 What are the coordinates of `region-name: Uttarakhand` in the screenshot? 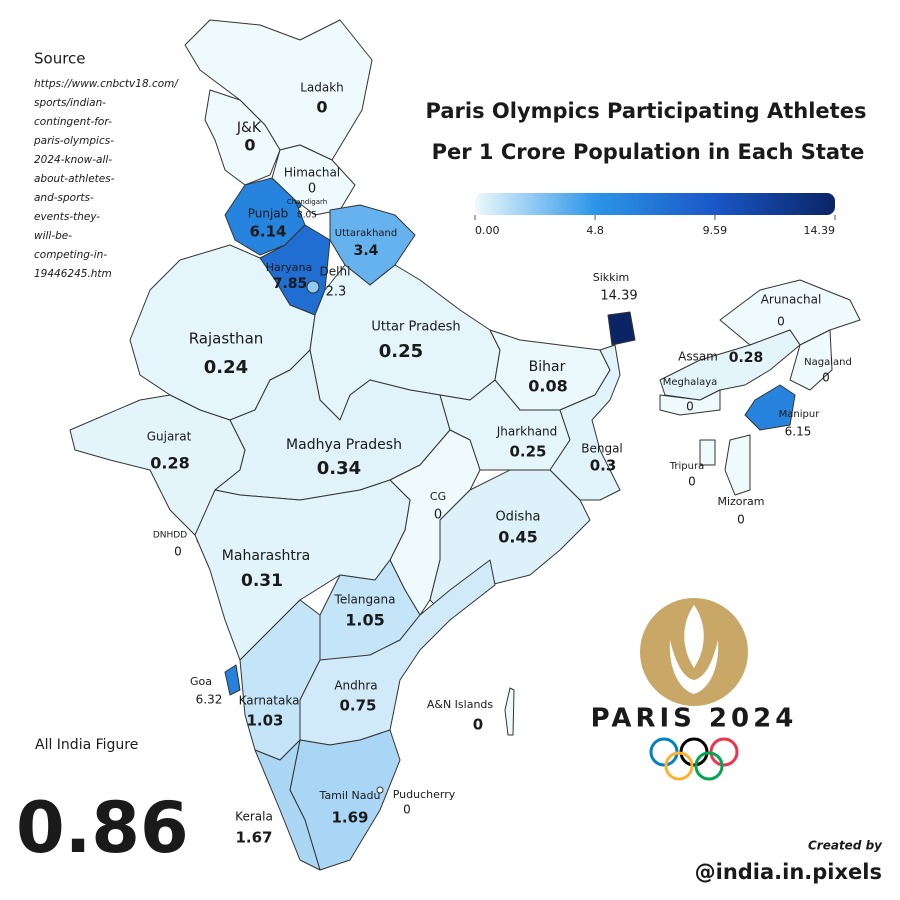 It's located at (366, 233).